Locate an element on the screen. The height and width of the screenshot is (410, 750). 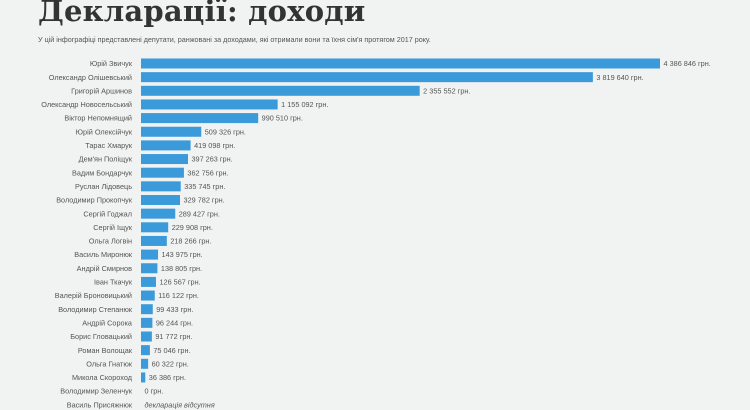
value-label: 990 510 грн. is located at coordinates (282, 118).